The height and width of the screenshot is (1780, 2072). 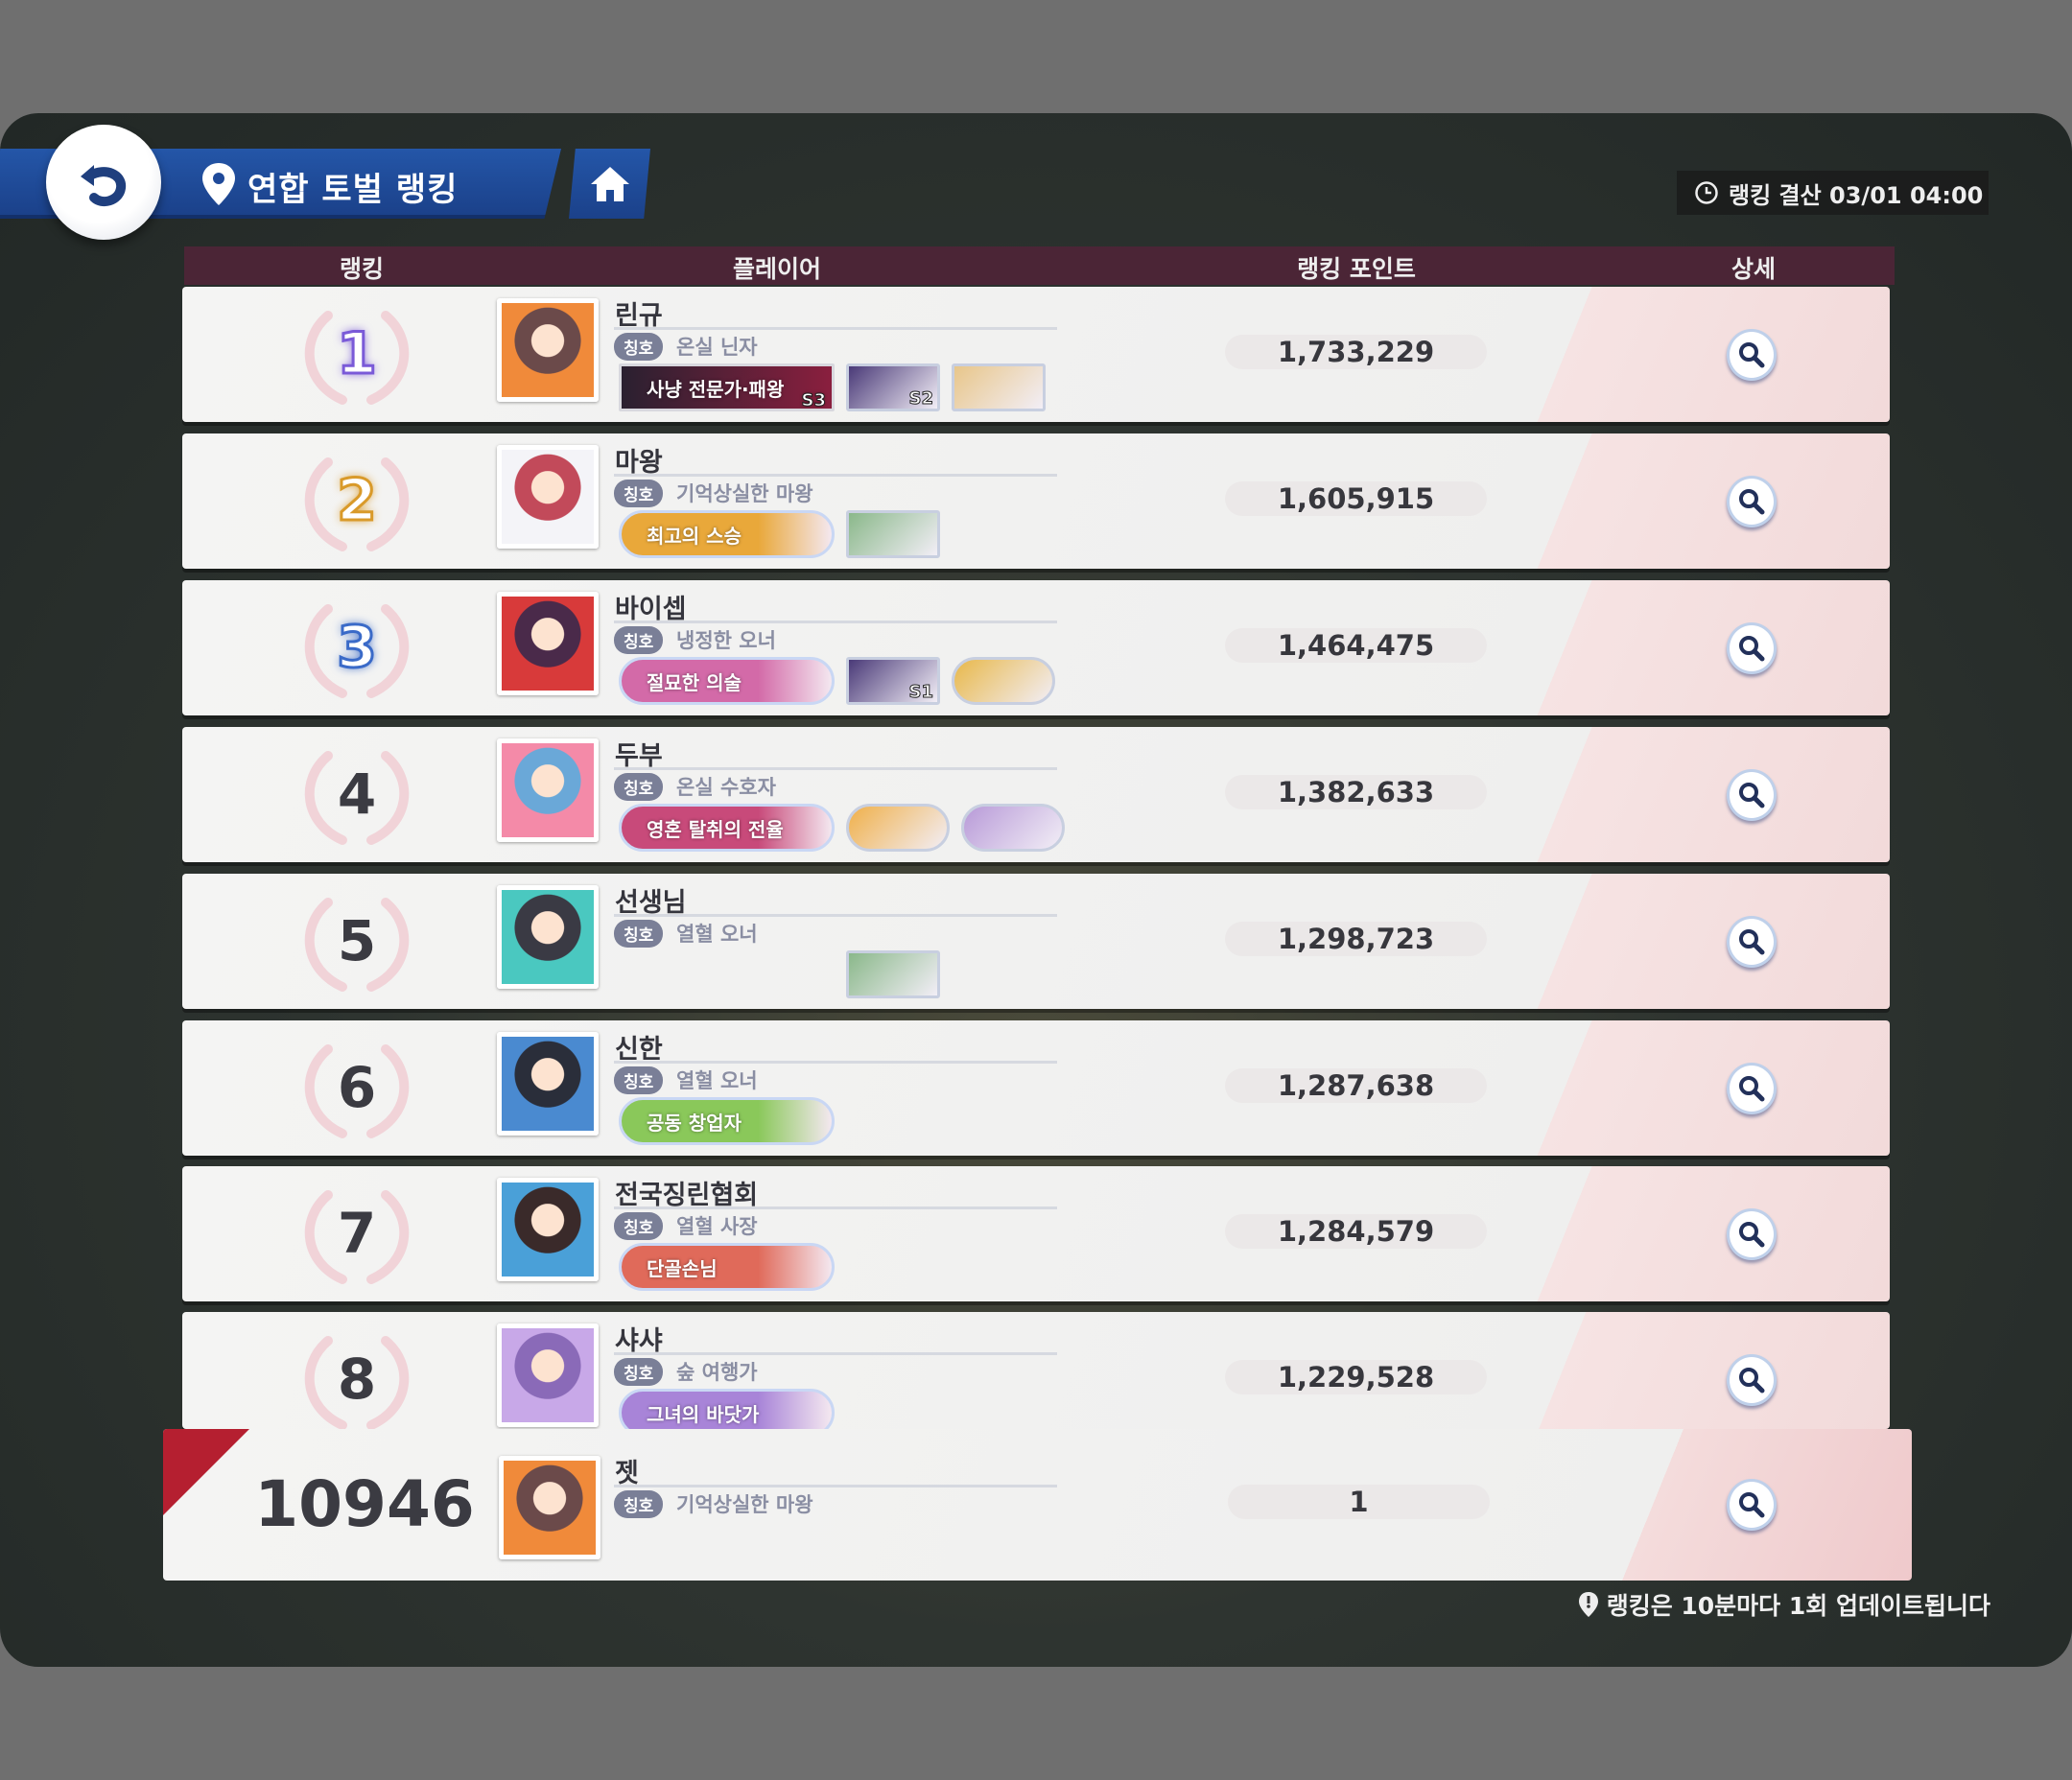 I want to click on title-banner: 절묘한 의술, so click(x=727, y=681).